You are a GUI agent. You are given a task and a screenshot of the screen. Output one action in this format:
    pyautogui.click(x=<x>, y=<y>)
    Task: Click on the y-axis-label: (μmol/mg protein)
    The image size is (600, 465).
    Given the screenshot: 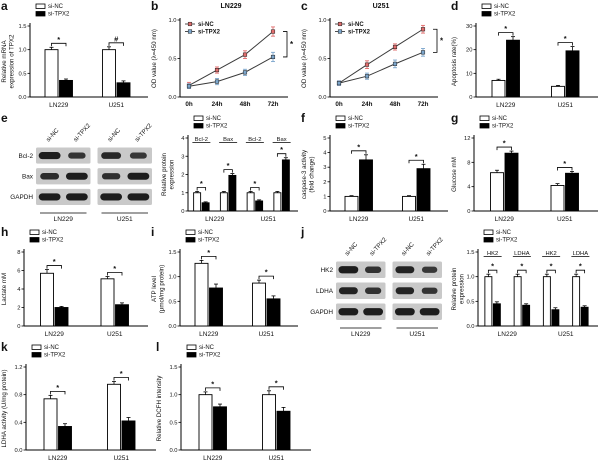 What is the action you would take?
    pyautogui.click(x=162, y=289)
    